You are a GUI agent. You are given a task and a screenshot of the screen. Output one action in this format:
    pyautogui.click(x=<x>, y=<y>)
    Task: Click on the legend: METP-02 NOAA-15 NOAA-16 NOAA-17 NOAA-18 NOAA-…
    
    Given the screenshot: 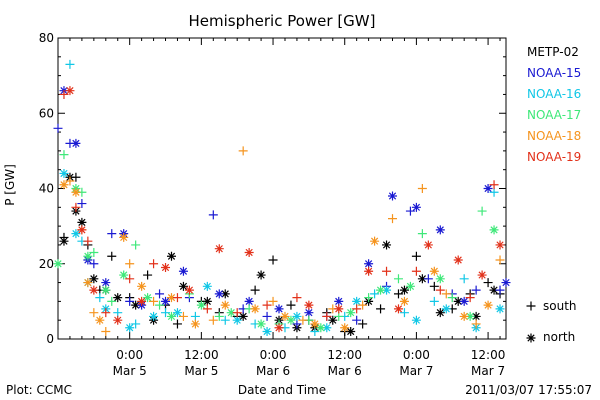 What is the action you would take?
    pyautogui.click(x=553, y=194)
    